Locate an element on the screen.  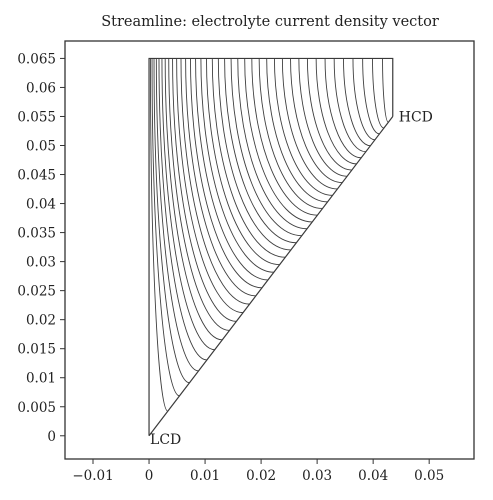
y-tick-label: 0 is located at coordinates (51, 437).